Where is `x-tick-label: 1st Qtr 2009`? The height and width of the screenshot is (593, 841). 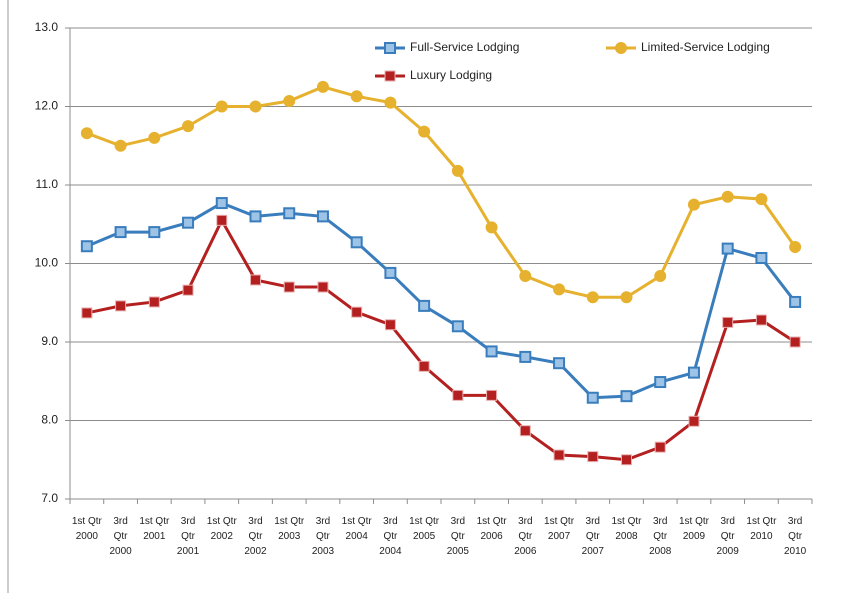
x-tick-label: 1st Qtr 2009 is located at coordinates (693, 529).